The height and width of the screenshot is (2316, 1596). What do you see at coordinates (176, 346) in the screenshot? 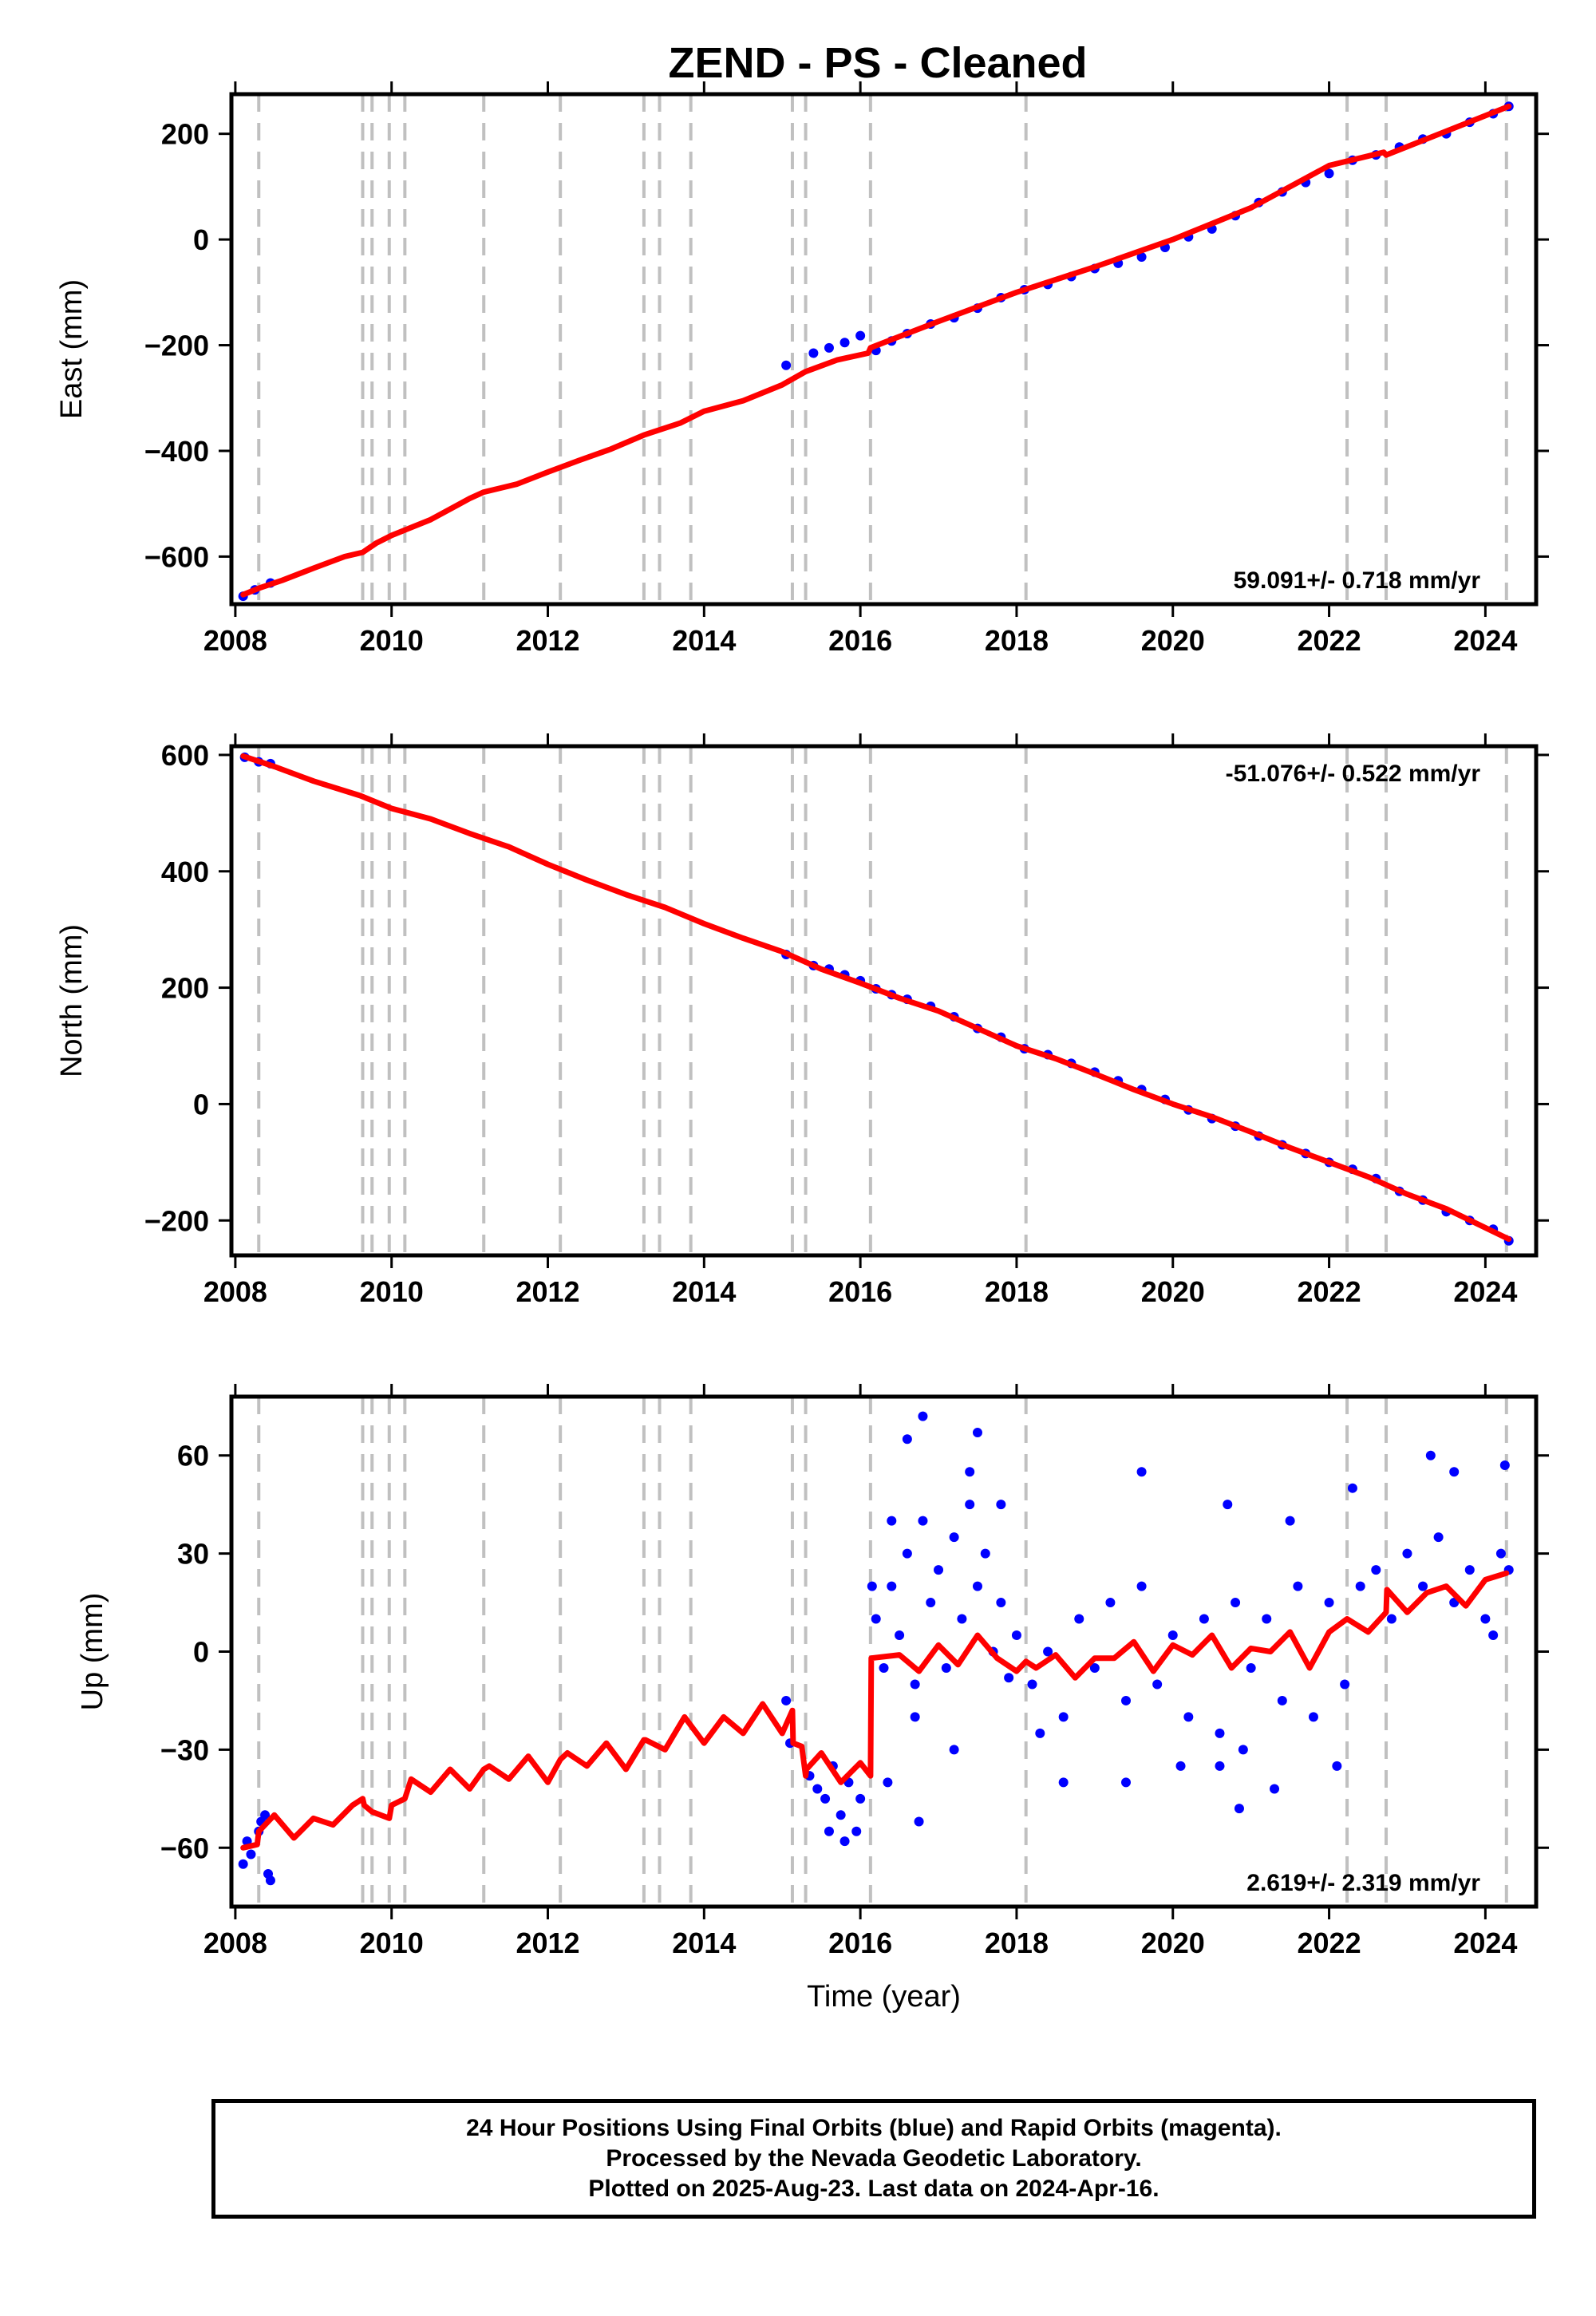
I see `east-y-tick-label: −200` at bounding box center [176, 346].